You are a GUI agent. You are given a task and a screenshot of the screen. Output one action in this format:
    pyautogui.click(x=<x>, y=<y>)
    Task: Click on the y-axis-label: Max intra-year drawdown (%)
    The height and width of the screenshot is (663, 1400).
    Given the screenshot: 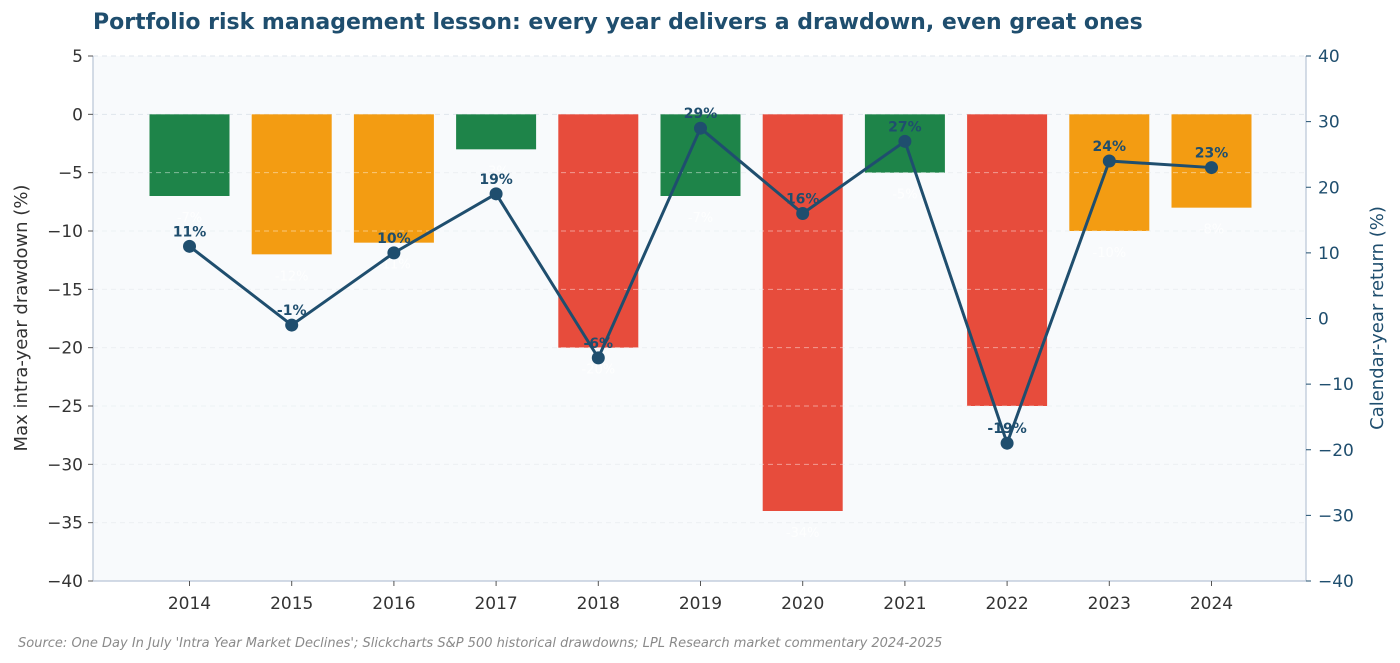 What is the action you would take?
    pyautogui.click(x=21, y=318)
    